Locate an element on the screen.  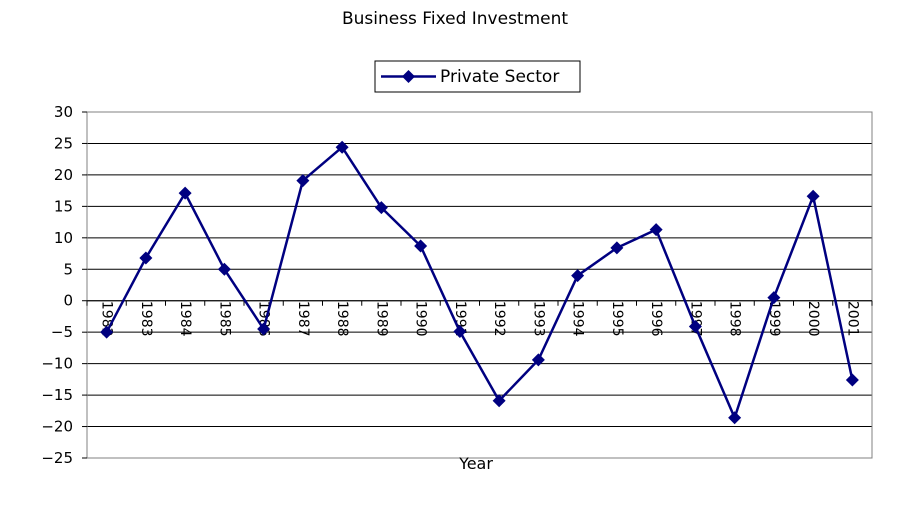
x-tick-label: 2001 is located at coordinates (852, 319).